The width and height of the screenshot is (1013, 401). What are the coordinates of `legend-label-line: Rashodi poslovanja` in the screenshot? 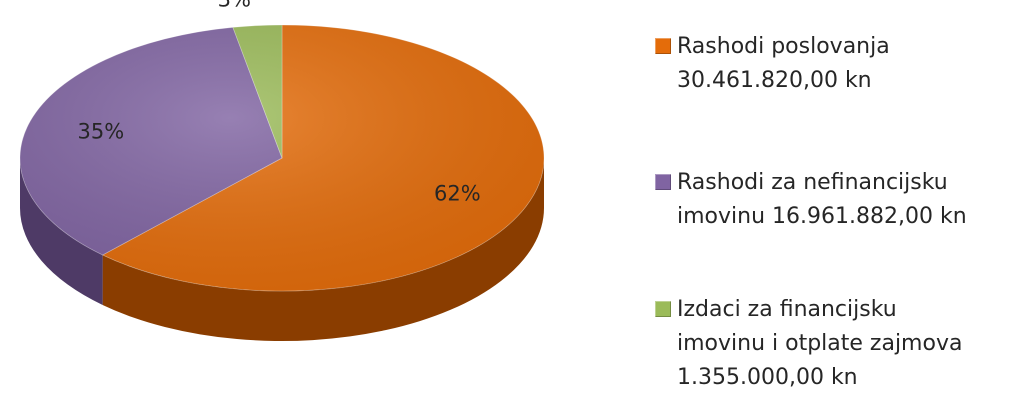 It's located at (783, 46).